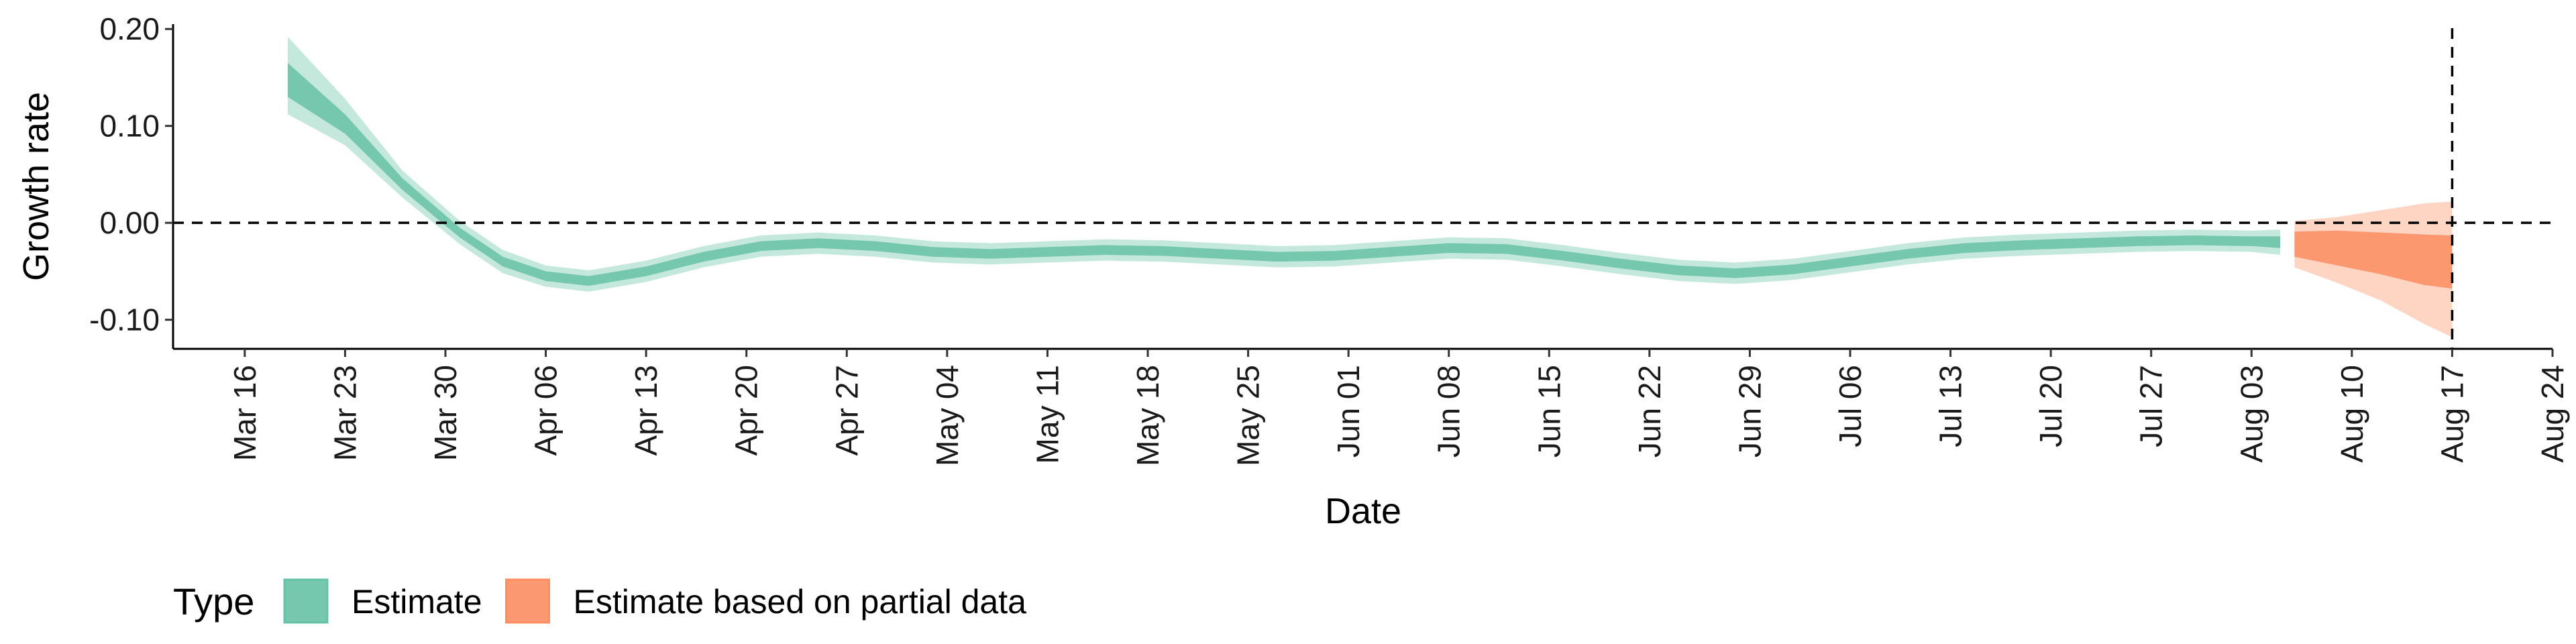  I want to click on y-tick-label: -0.10, so click(124, 320).